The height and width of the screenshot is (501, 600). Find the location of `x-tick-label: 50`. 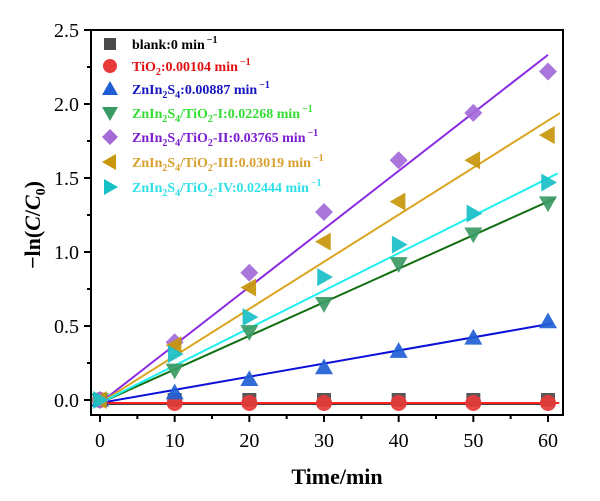

x-tick-label: 50 is located at coordinates (473, 441).